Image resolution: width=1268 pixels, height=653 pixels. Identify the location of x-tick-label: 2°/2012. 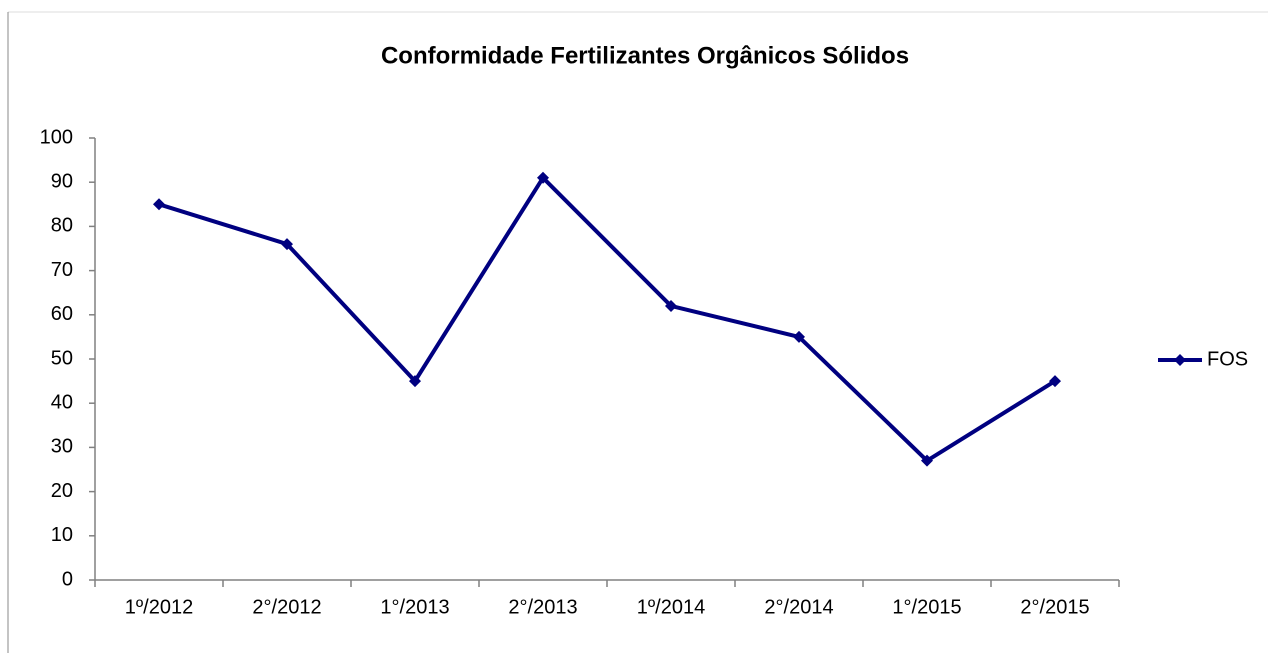
(286, 607).